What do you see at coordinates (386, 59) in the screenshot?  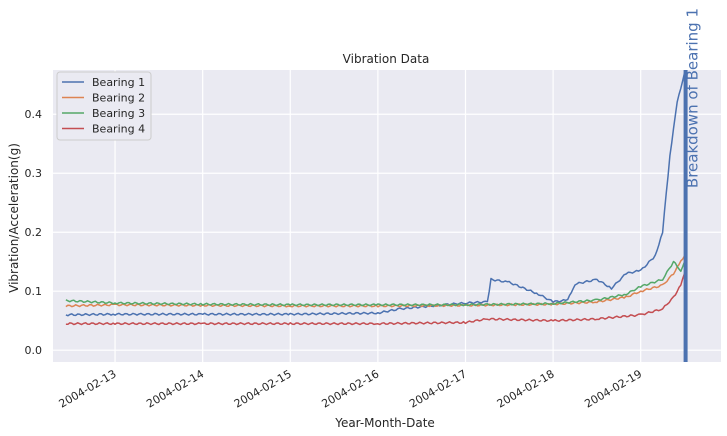 I see `chart-title: Vibration Data` at bounding box center [386, 59].